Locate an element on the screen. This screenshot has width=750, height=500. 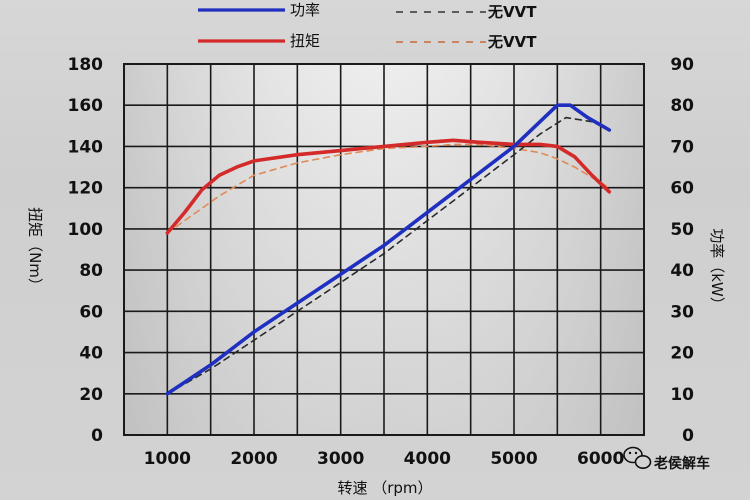
x-tick-label: 4000 is located at coordinates (427, 459).